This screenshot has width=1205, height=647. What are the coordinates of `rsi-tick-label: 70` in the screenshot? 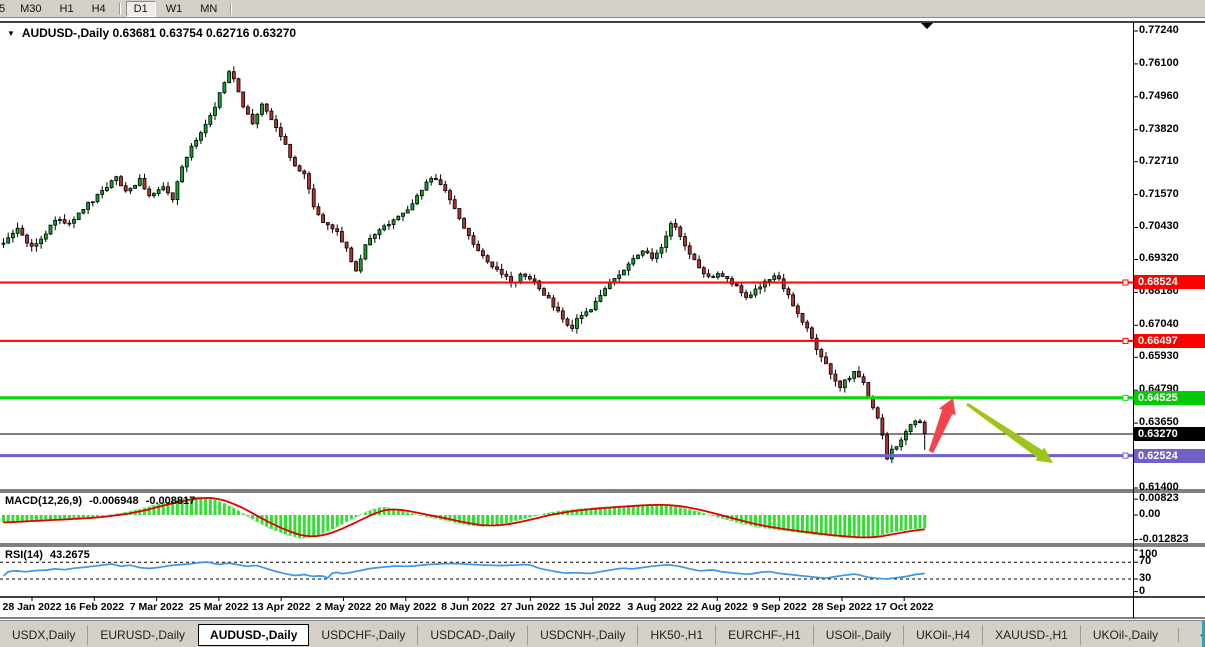 It's located at (1145, 561).